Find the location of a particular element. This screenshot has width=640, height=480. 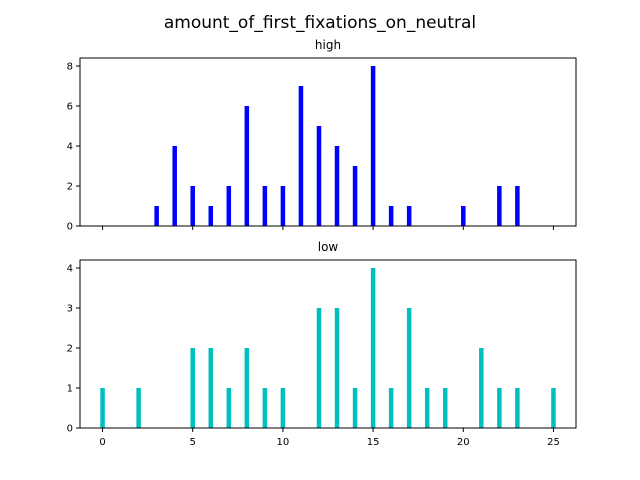

panel-low-title: low is located at coordinates (328, 247).